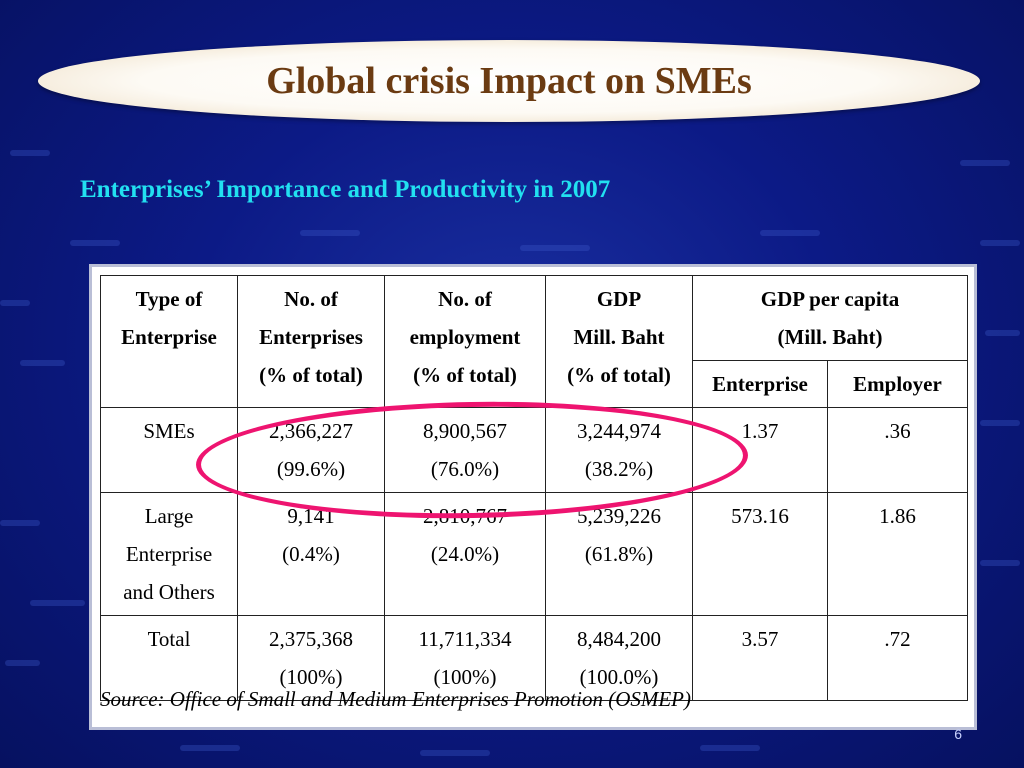 This screenshot has height=768, width=1024. What do you see at coordinates (311, 554) in the screenshot?
I see `cell-enterprises: 9,141 (0.4%)` at bounding box center [311, 554].